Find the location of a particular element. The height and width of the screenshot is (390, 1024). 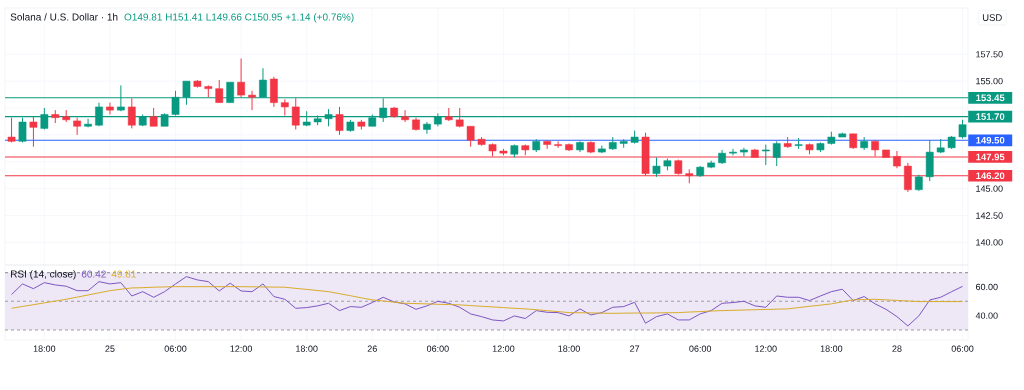

ref-line-label: 149.50 is located at coordinates (990, 140).